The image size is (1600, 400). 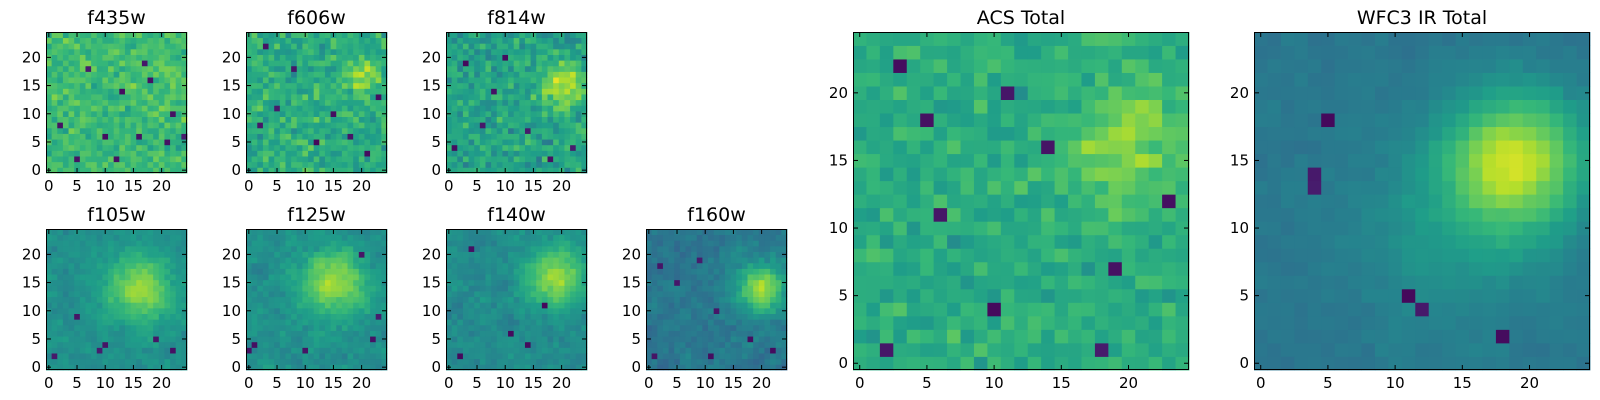 What do you see at coordinates (31, 114) in the screenshot?
I see `y-tick-label: 10` at bounding box center [31, 114].